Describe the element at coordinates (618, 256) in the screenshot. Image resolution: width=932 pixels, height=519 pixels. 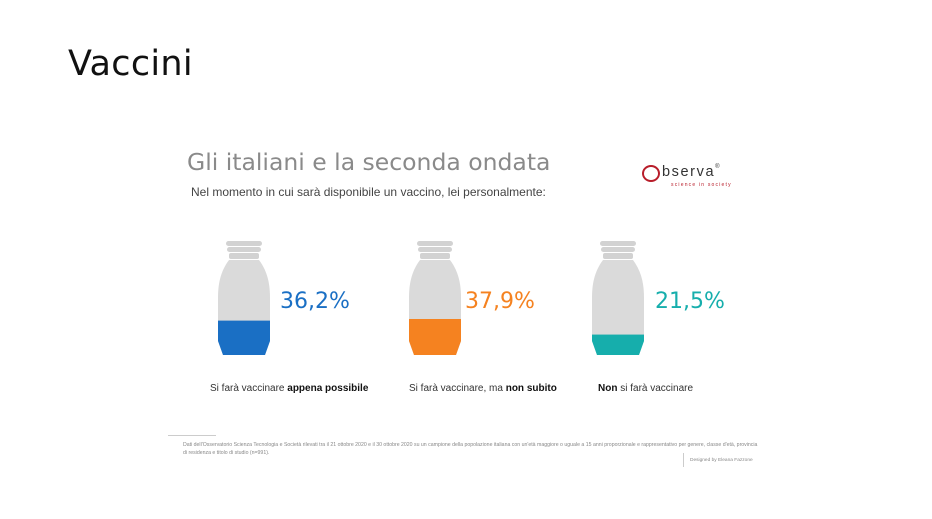
I see `bottle-3-neck` at that location.